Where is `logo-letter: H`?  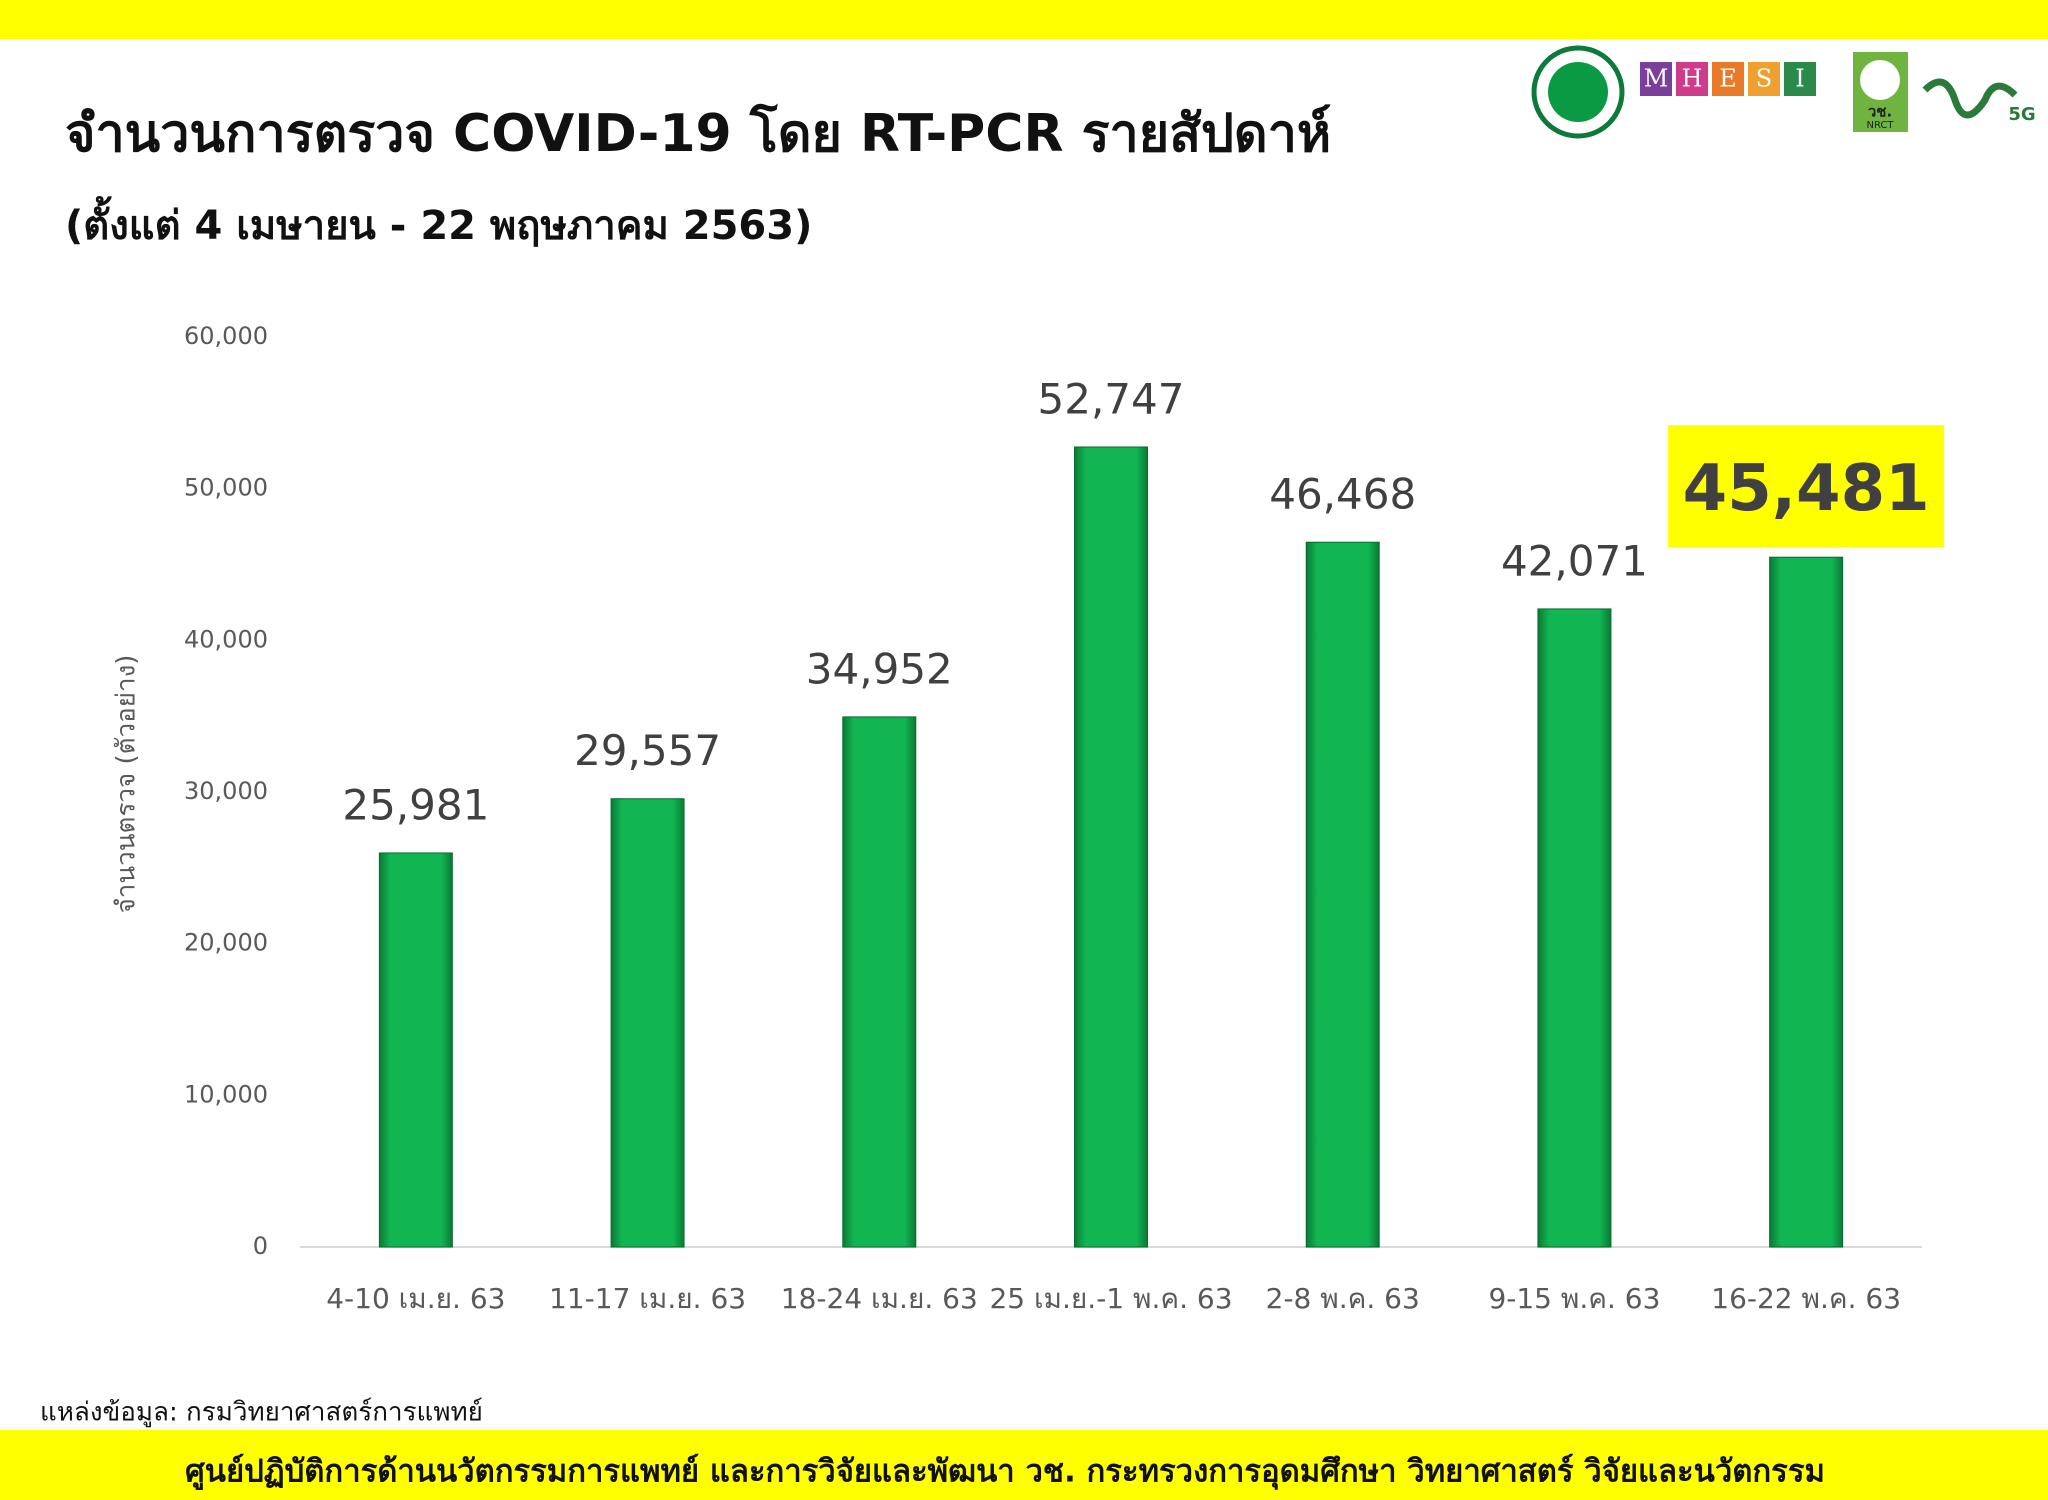 logo-letter: H is located at coordinates (1692, 79).